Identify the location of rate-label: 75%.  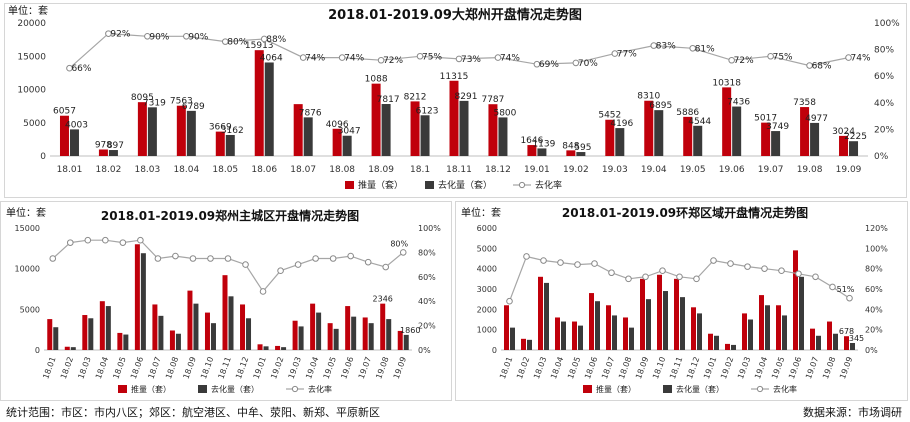
(783, 57).